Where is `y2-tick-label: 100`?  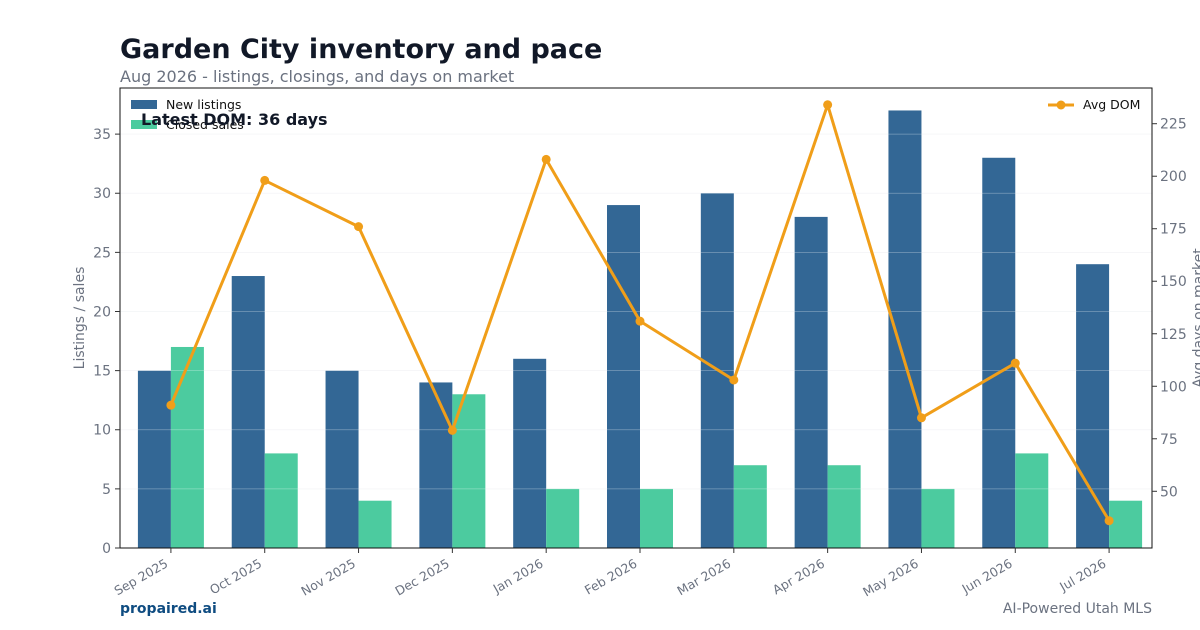
y2-tick-label: 100 is located at coordinates (1173, 387).